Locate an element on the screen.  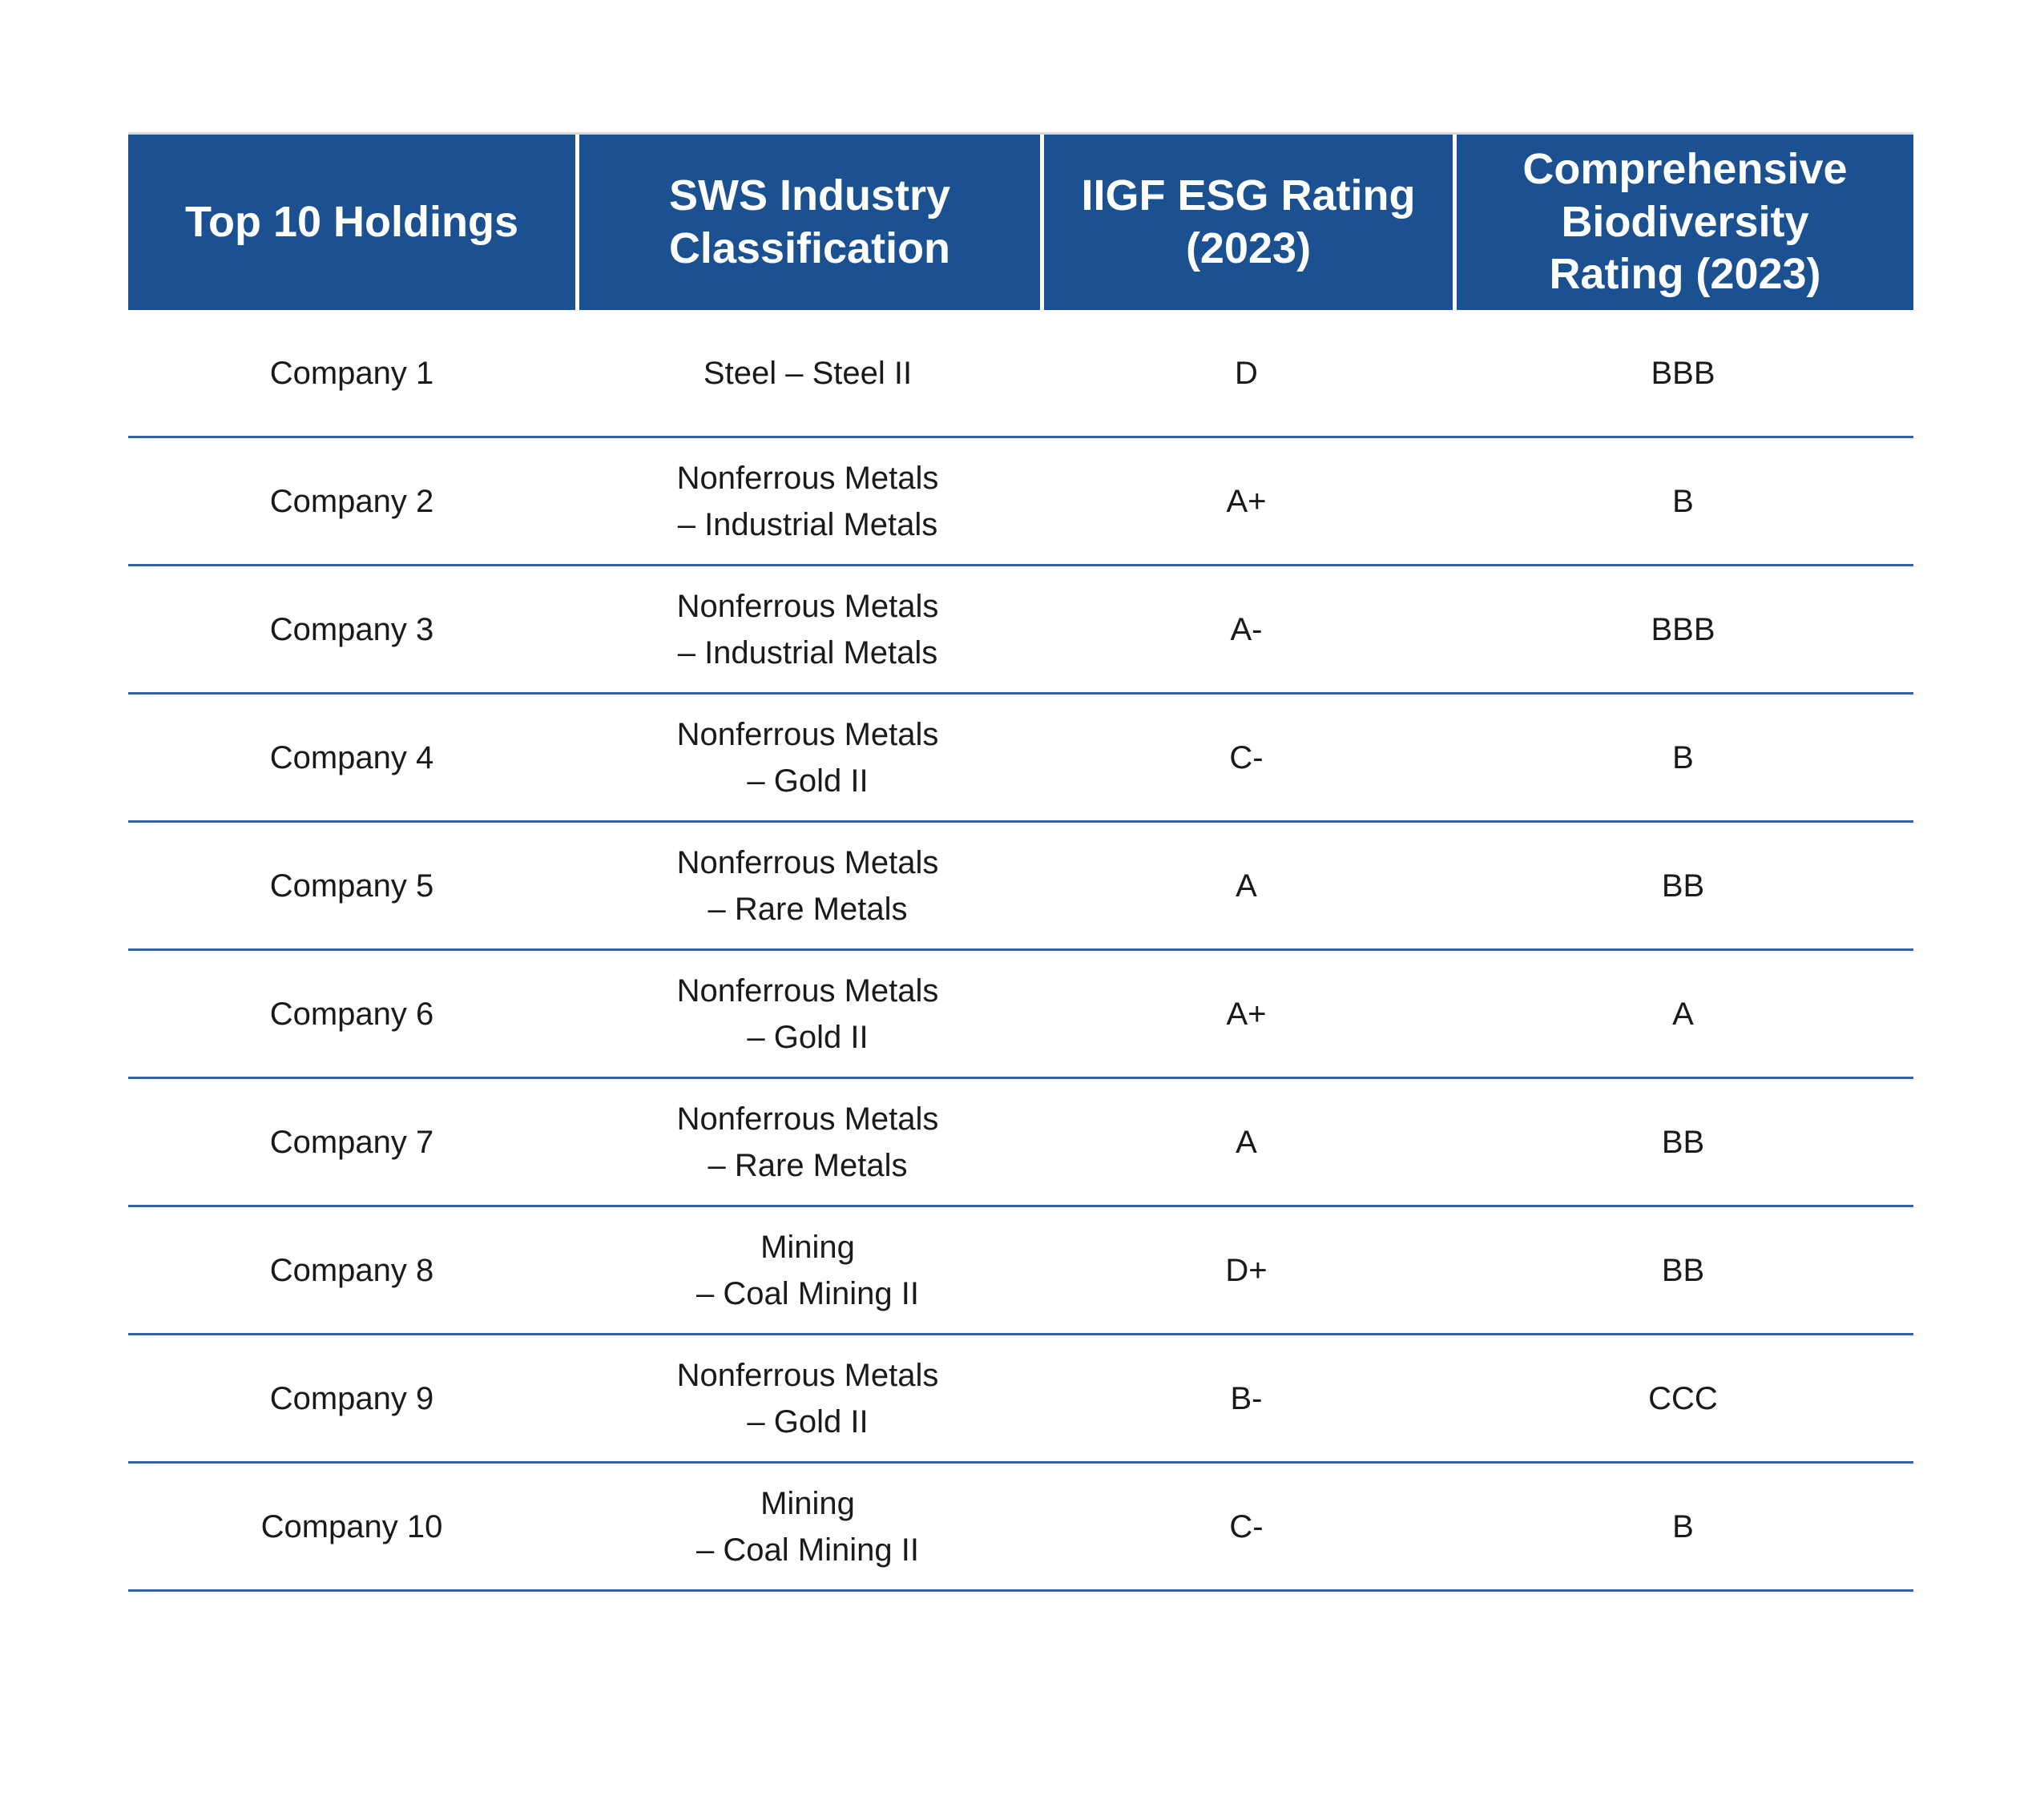
holding-cell: Company 4 is located at coordinates (351, 757).